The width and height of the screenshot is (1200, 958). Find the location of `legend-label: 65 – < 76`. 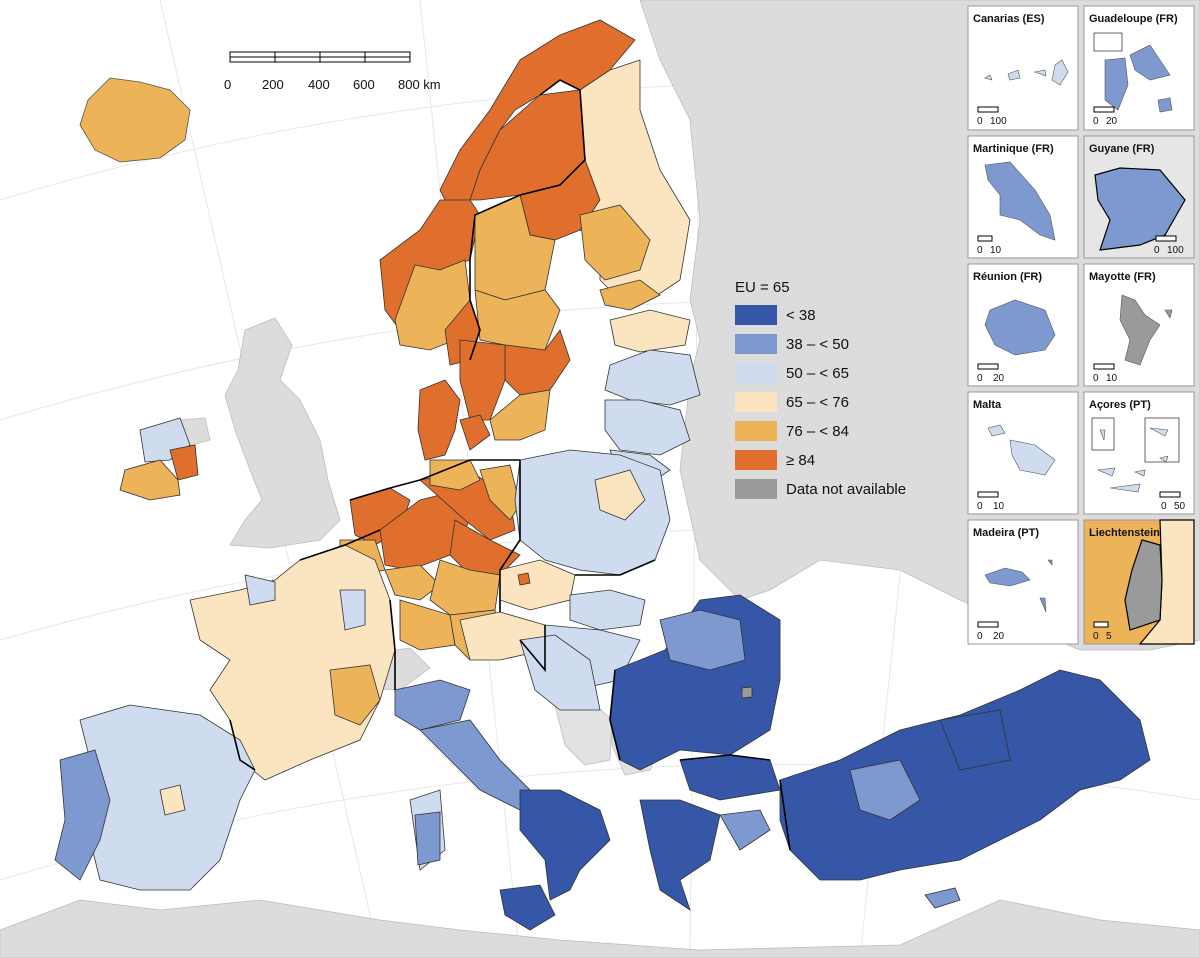

legend-label: 65 – < 76 is located at coordinates (817, 402).